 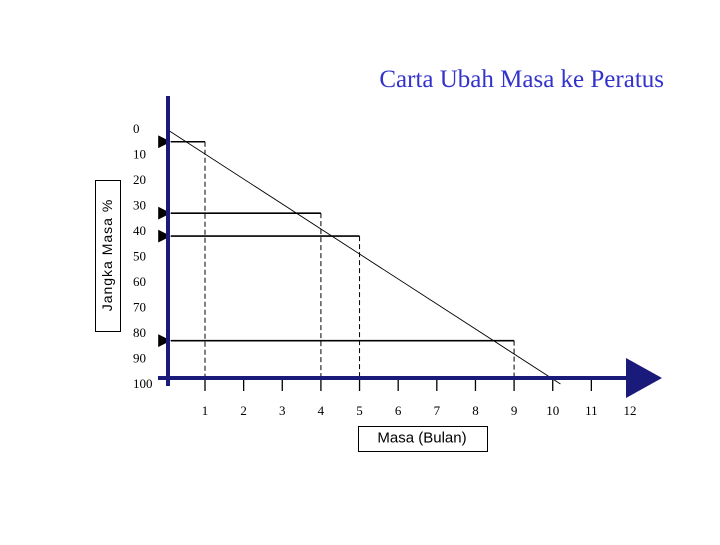 I want to click on y-axis-label-box, so click(x=108, y=256).